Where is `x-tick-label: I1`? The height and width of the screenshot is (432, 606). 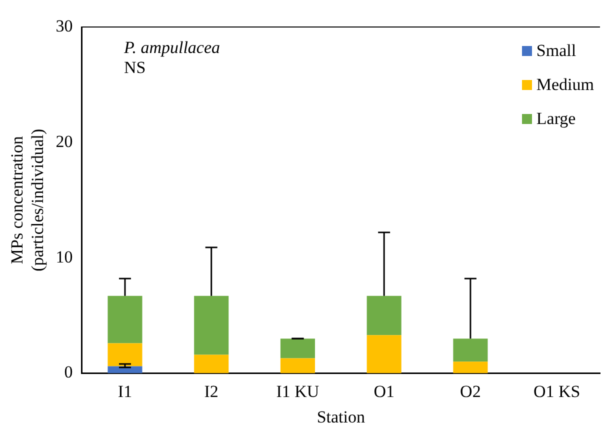 x-tick-label: I1 is located at coordinates (125, 391).